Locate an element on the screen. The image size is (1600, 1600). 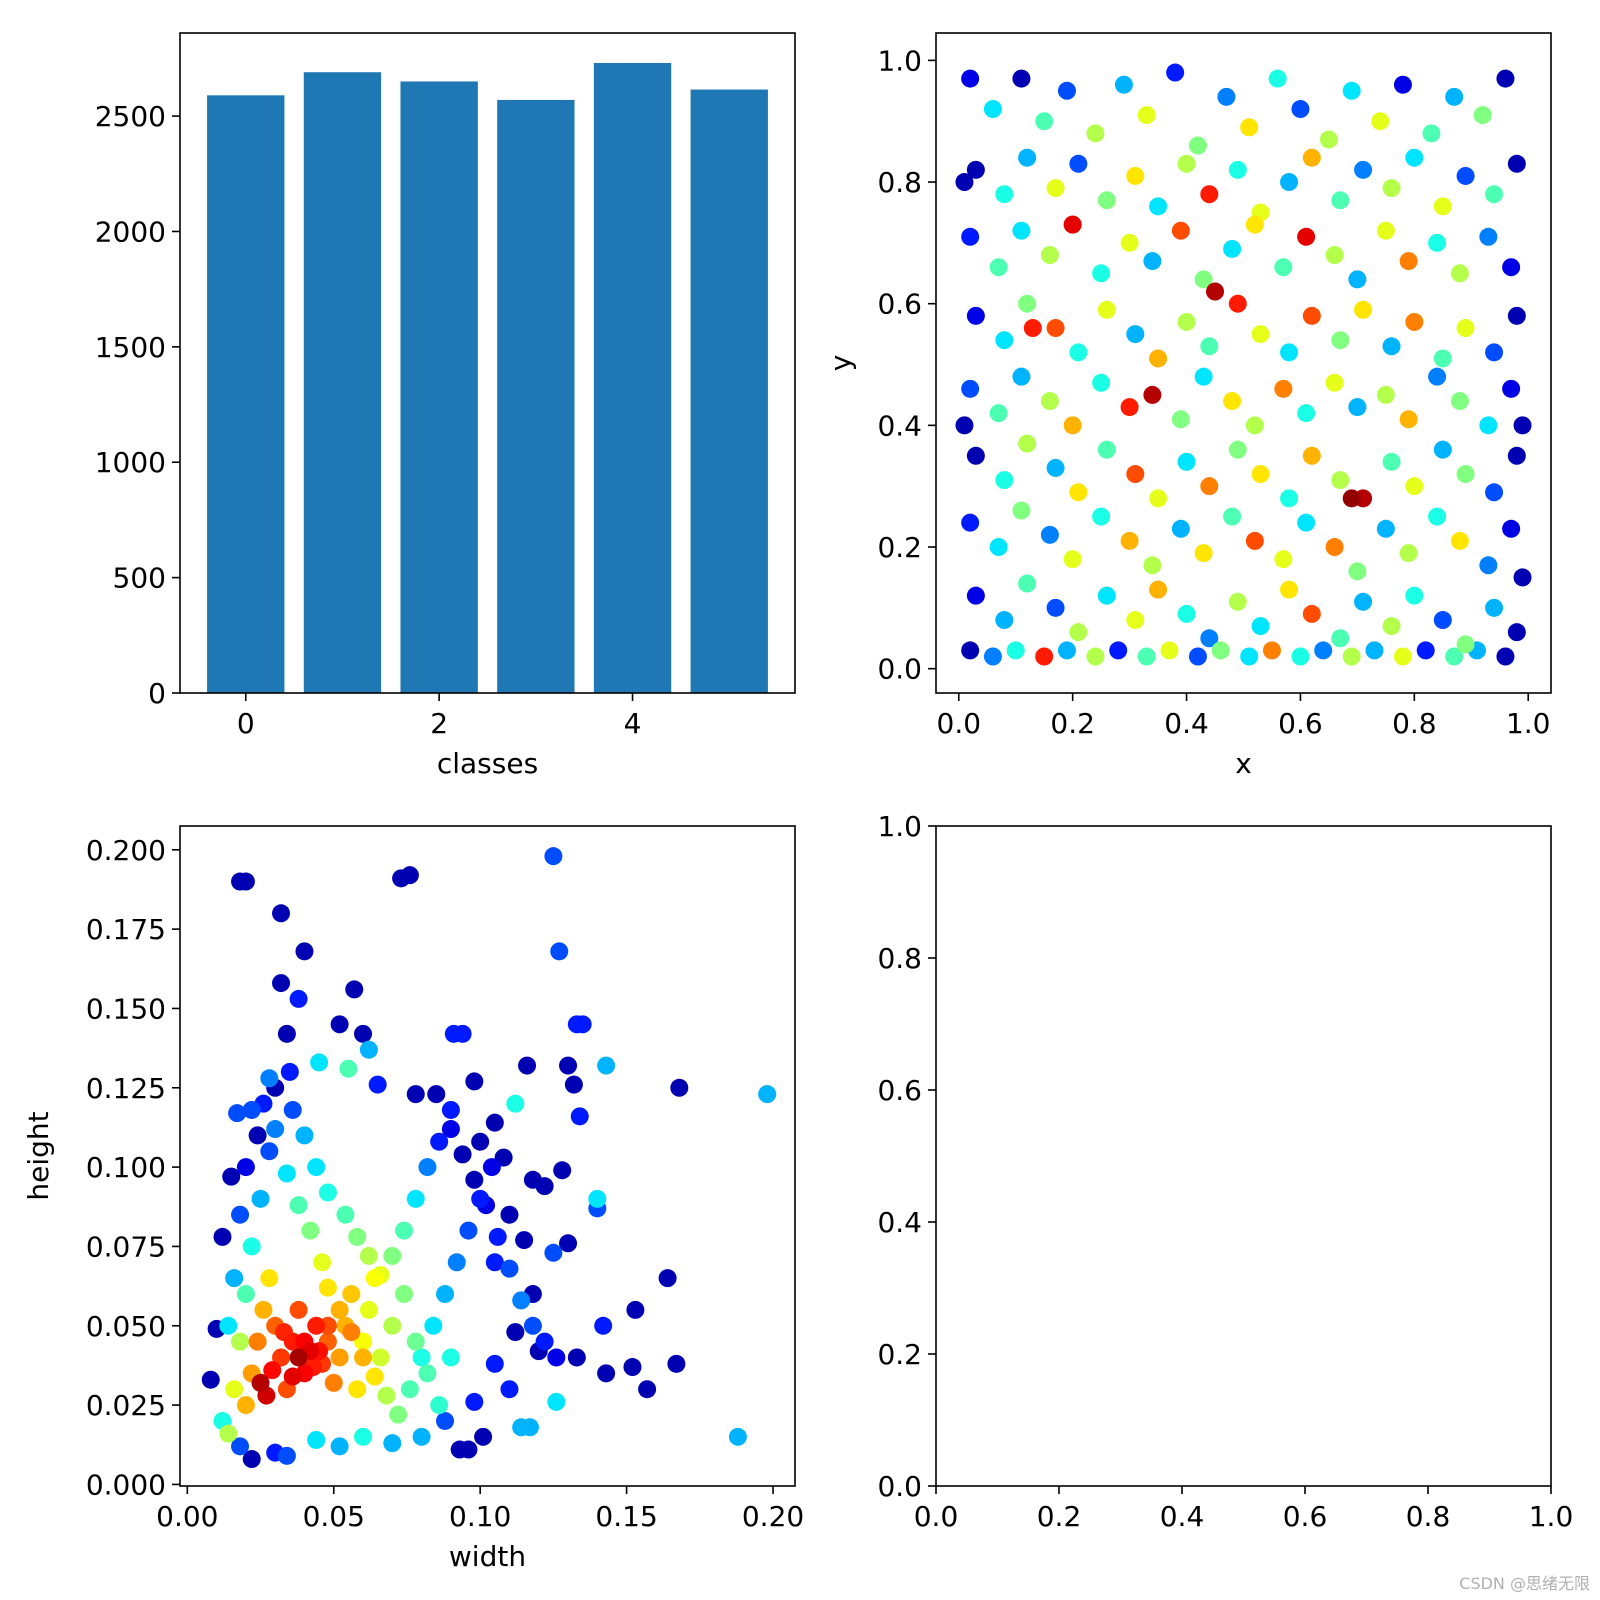
x-axis-label: classes is located at coordinates (487, 763).